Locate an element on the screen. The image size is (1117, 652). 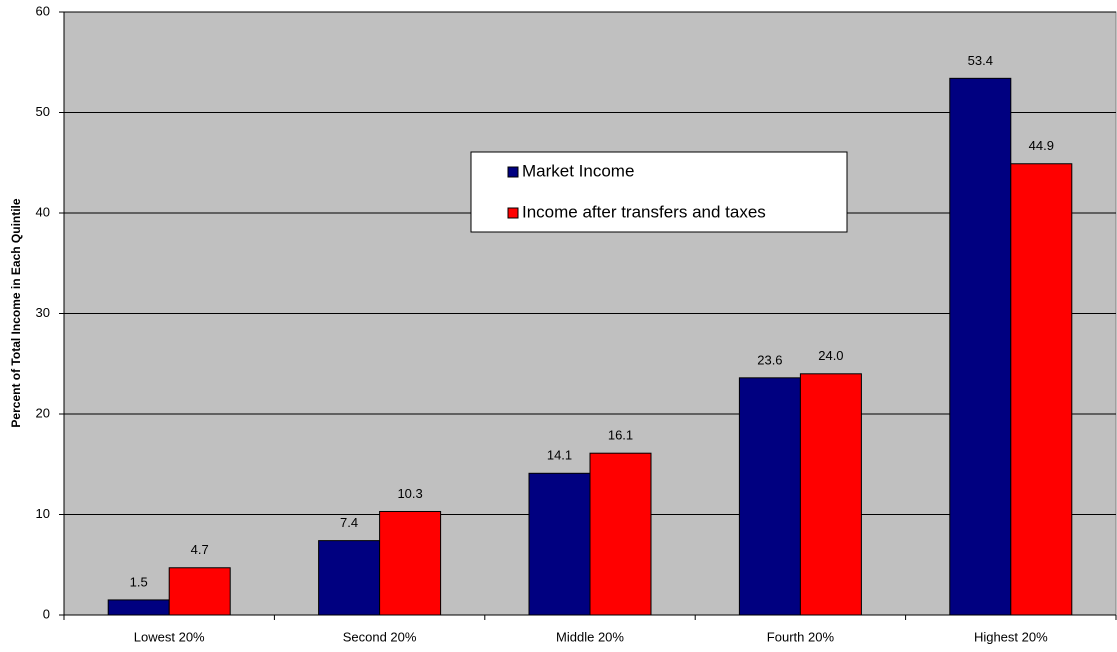
value-label: 14.1 is located at coordinates (559, 455).